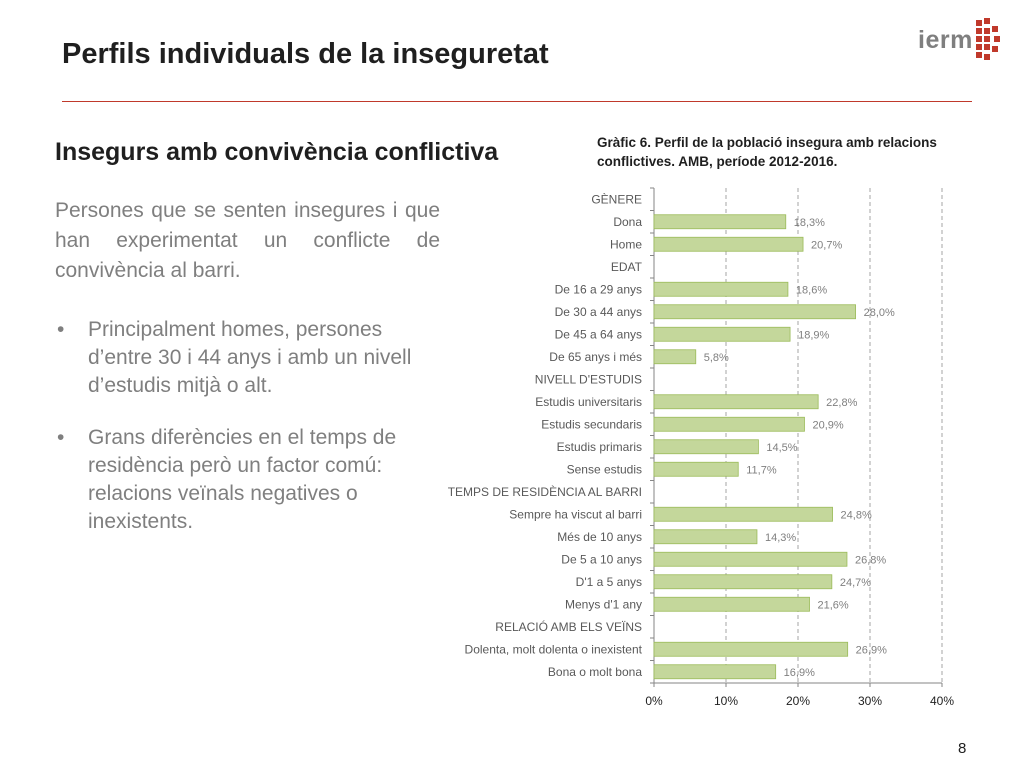  What do you see at coordinates (809, 223) in the screenshot?
I see `data-label: 18,3%` at bounding box center [809, 223].